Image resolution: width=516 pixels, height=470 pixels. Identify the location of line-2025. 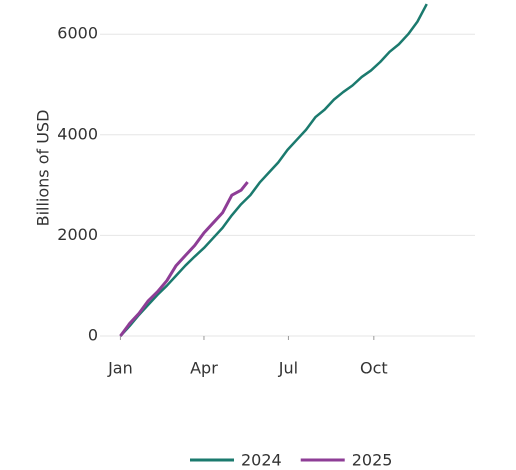
(184, 259).